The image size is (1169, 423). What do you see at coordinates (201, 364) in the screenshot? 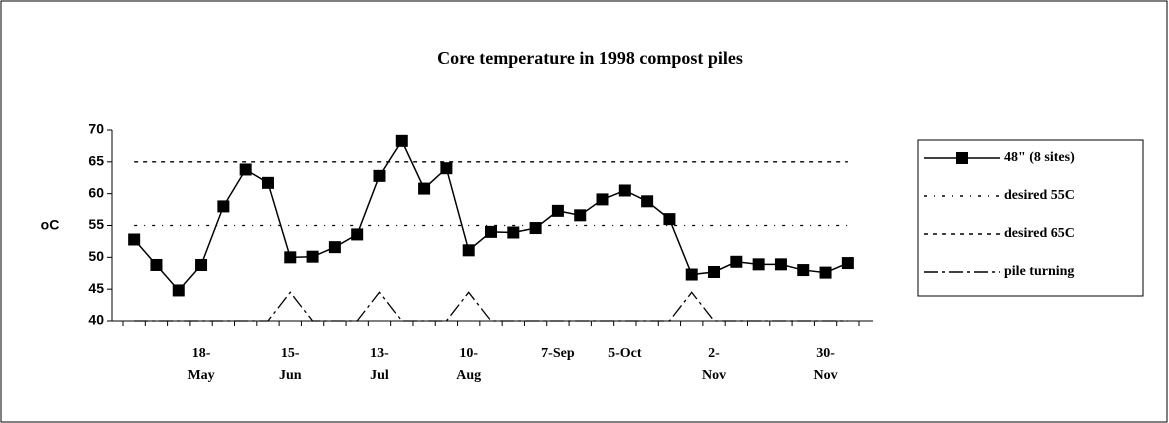
I see `x-tick-label: 18-May` at bounding box center [201, 364].